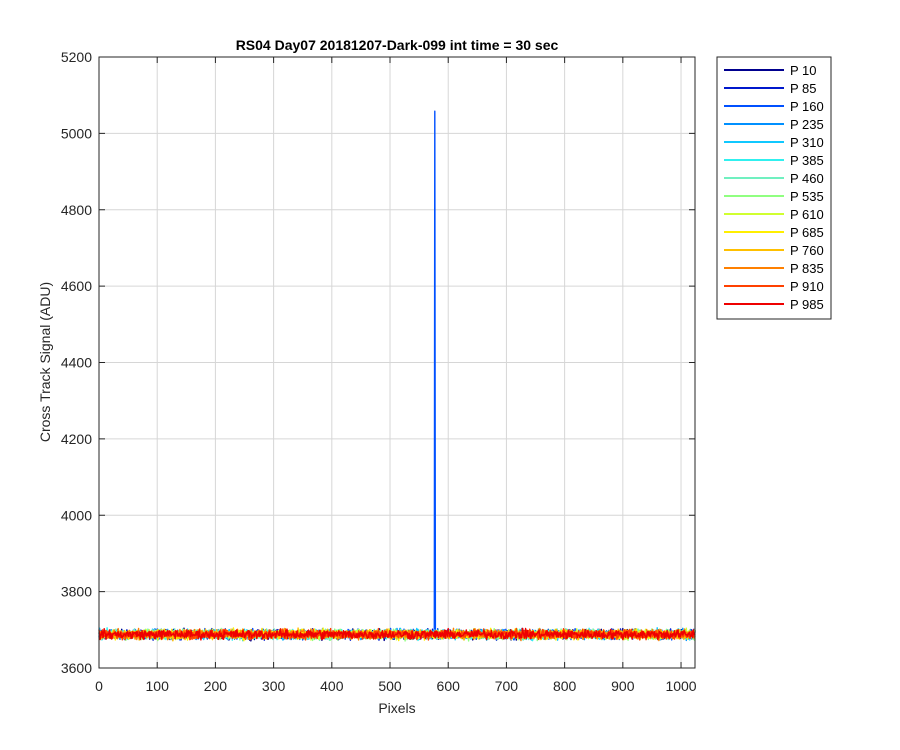 This screenshot has height=750, width=900. I want to click on y-tick-label: 4600, so click(76, 286).